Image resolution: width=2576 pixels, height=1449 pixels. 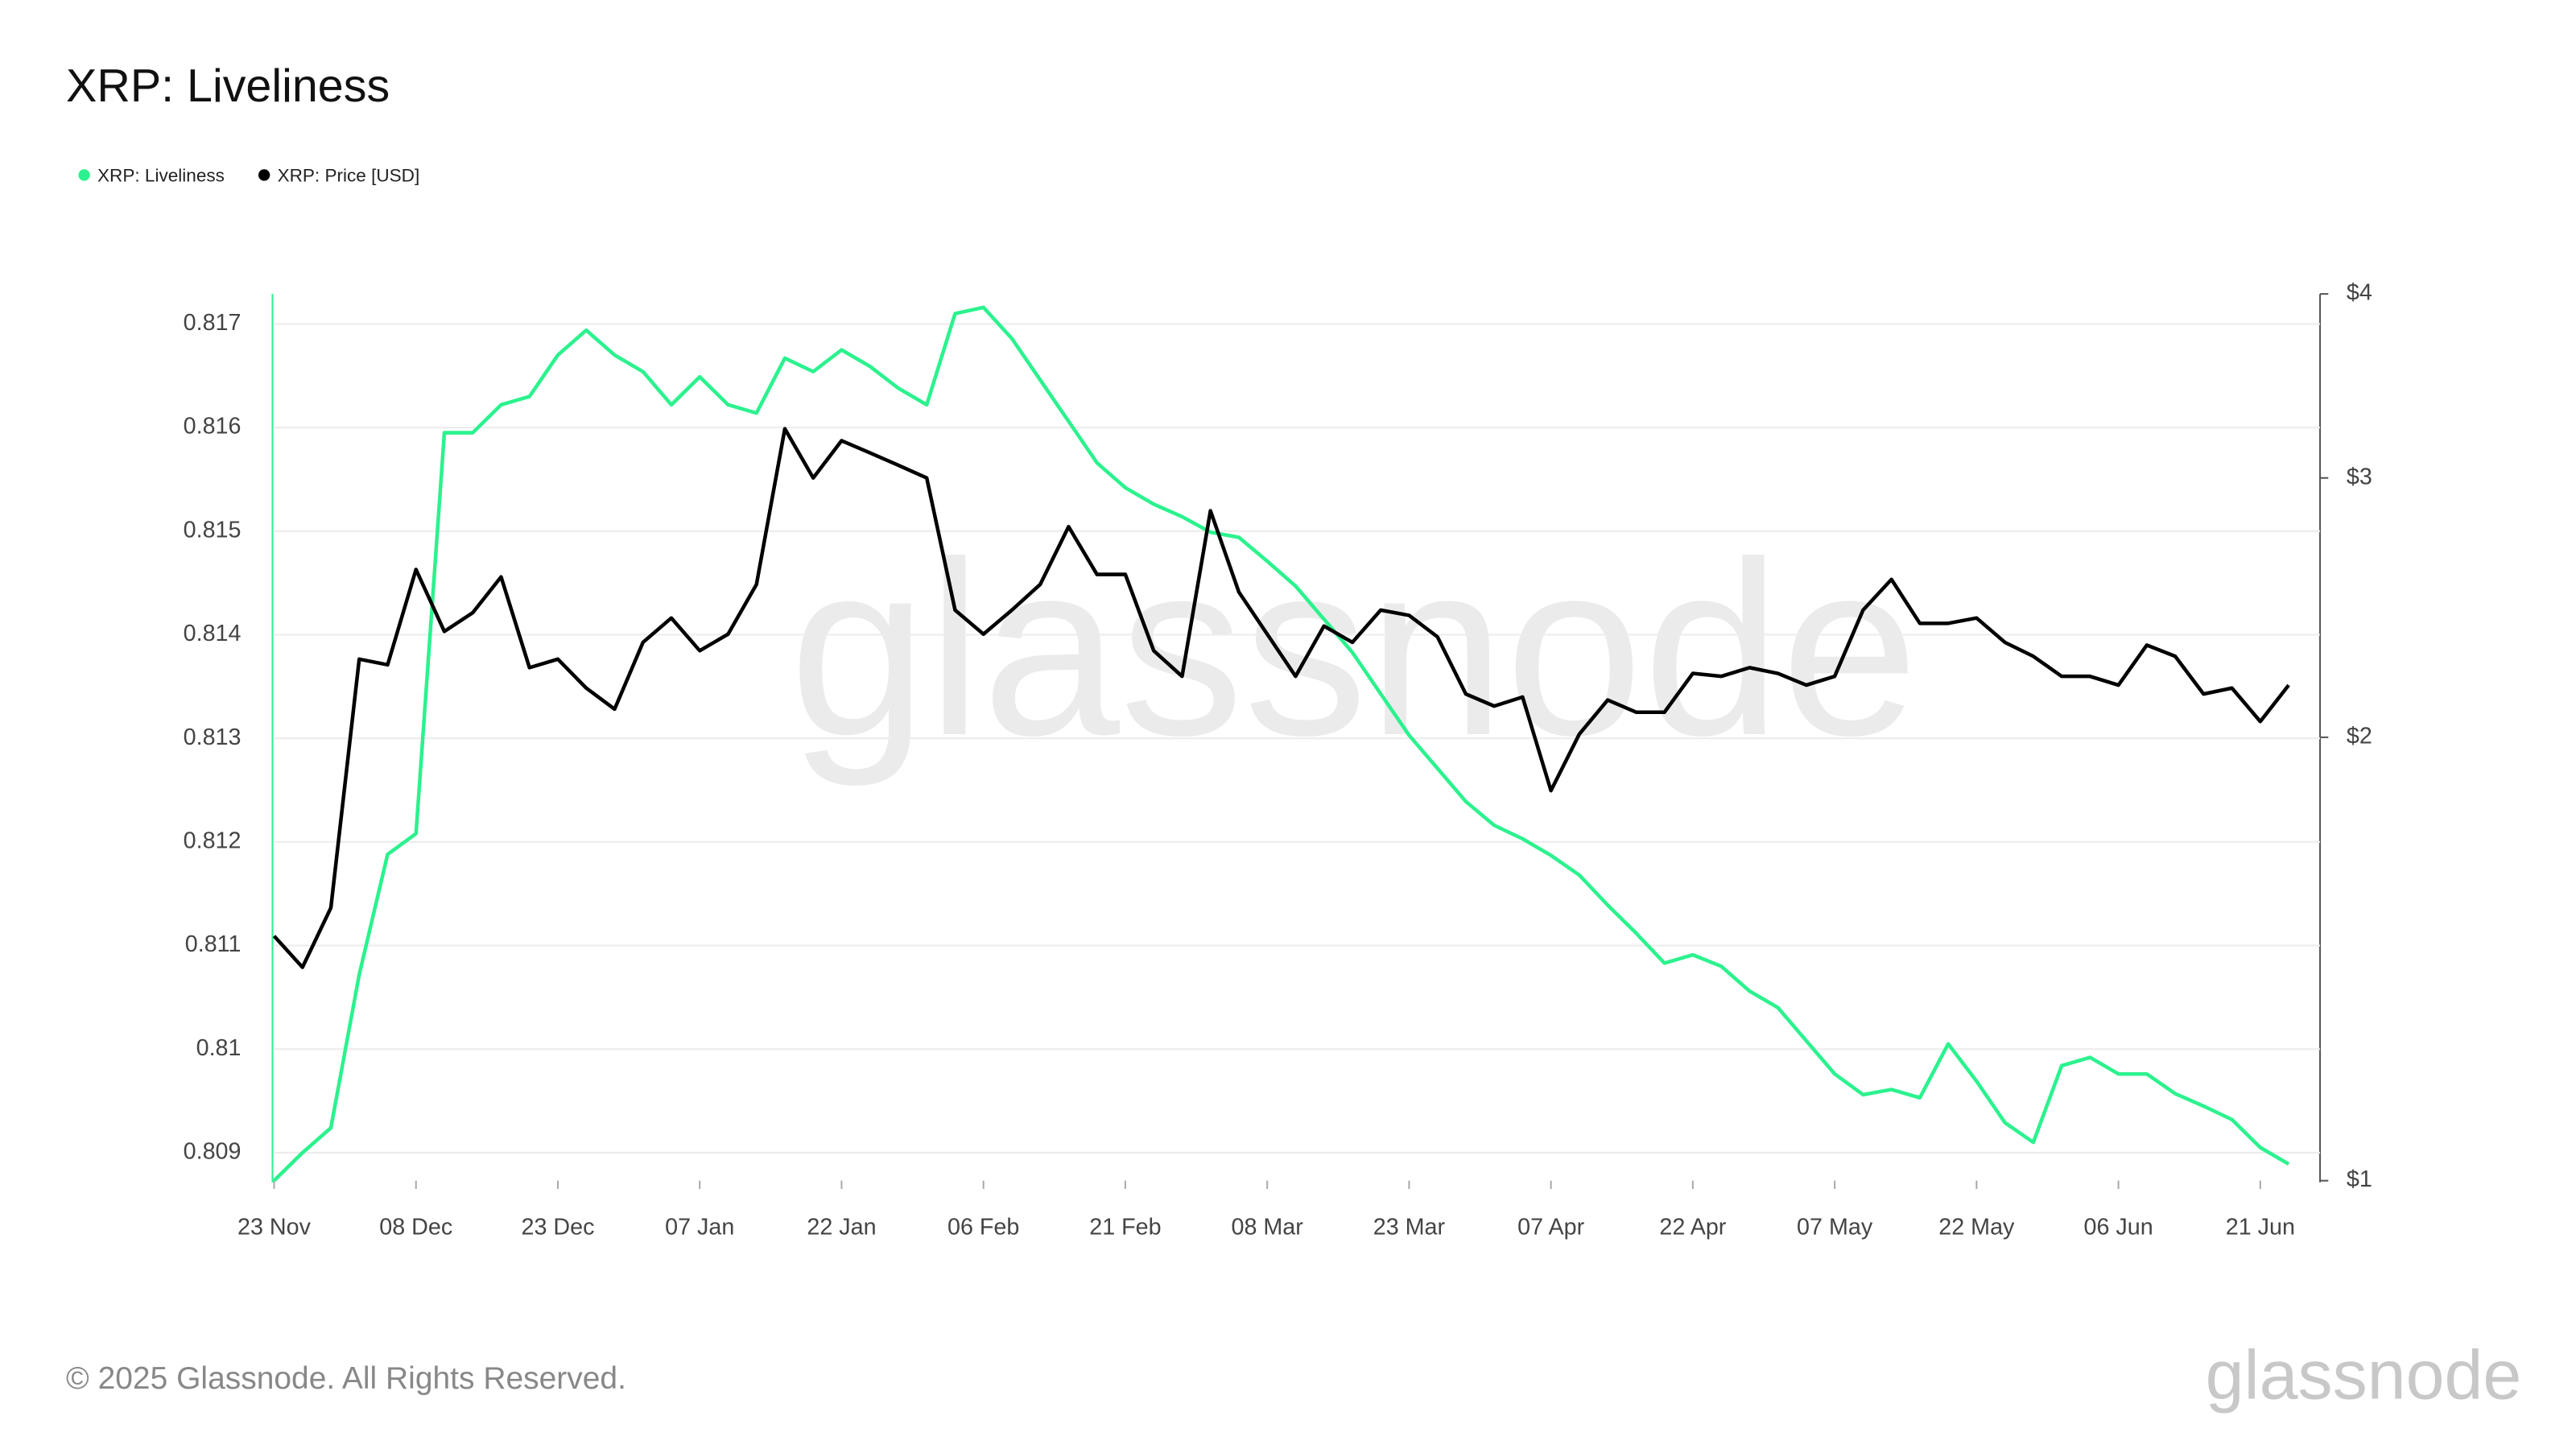 What do you see at coordinates (842, 1228) in the screenshot?
I see `x-tick-label: 22 Jan` at bounding box center [842, 1228].